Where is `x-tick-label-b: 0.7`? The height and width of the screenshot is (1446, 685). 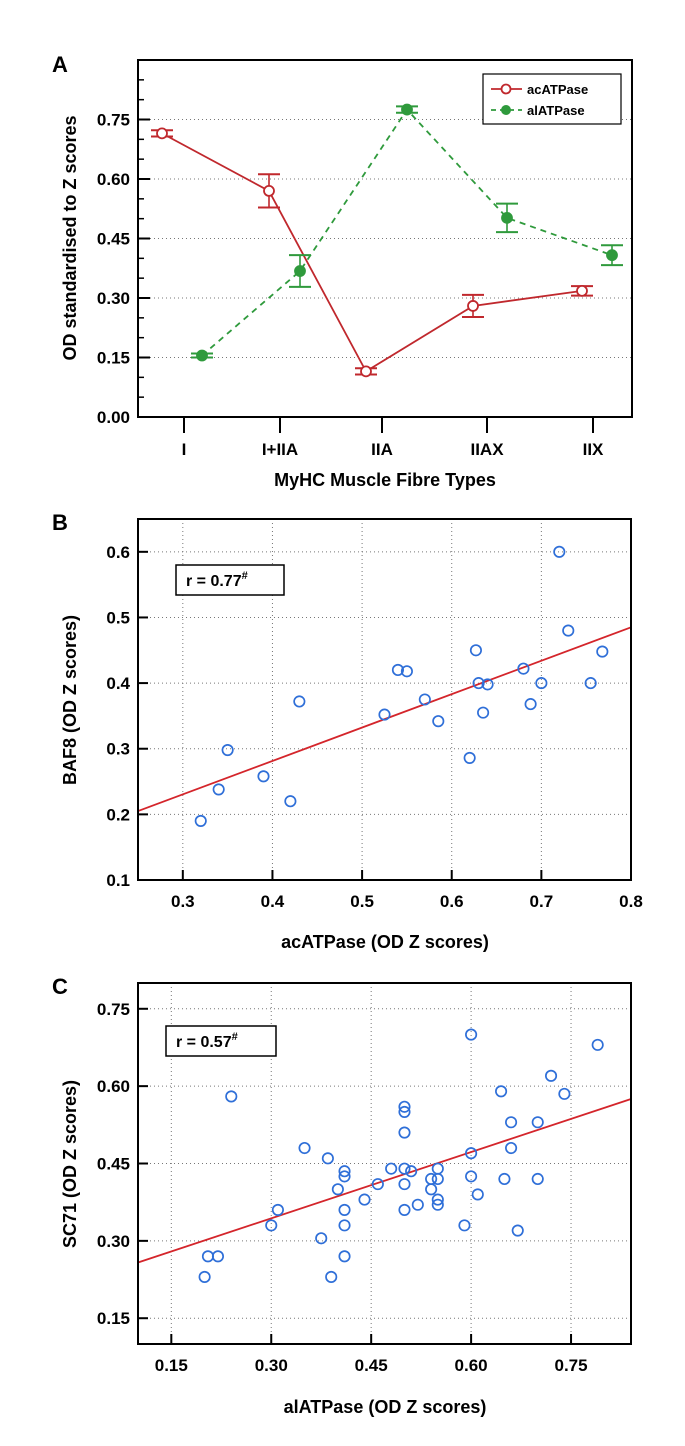 x-tick-label-b: 0.7 is located at coordinates (542, 901).